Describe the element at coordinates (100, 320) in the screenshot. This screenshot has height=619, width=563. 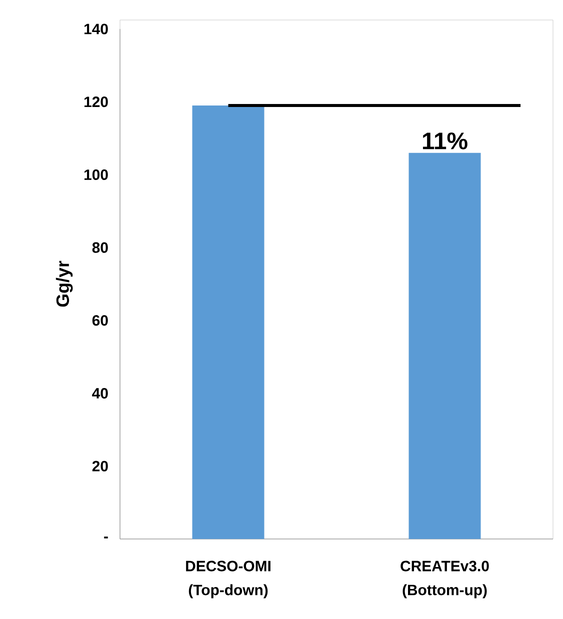
I see `y-tick-label: 60` at that location.